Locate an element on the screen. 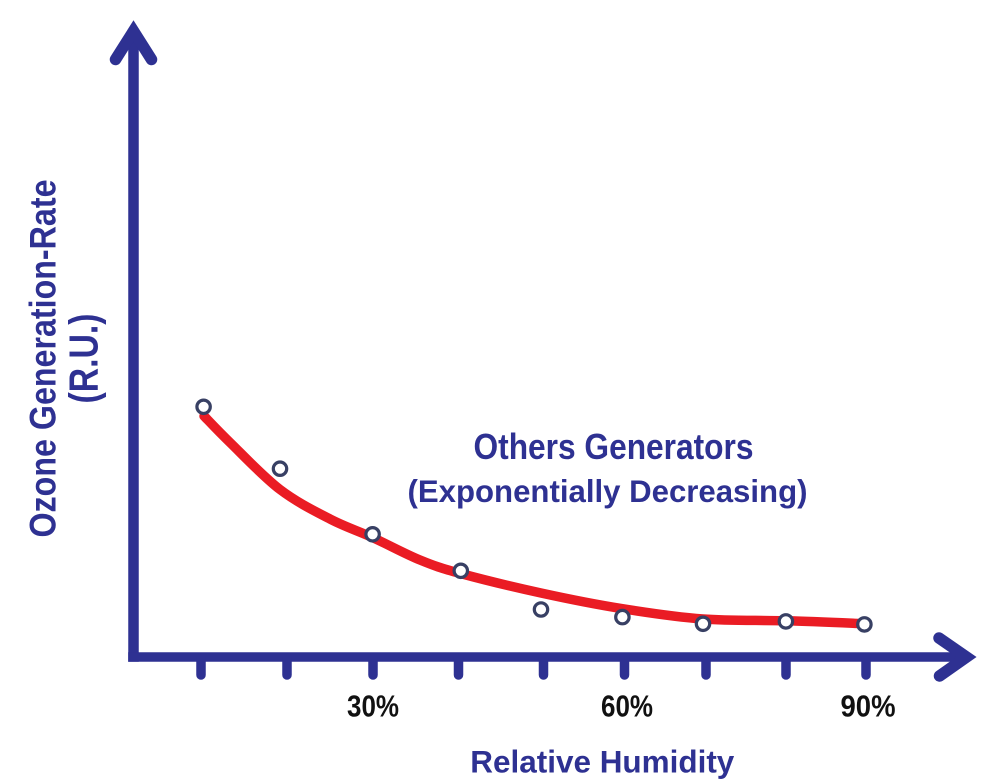 The width and height of the screenshot is (991, 783). svg-text: Ozone Generation-Rate is located at coordinates (43, 359).